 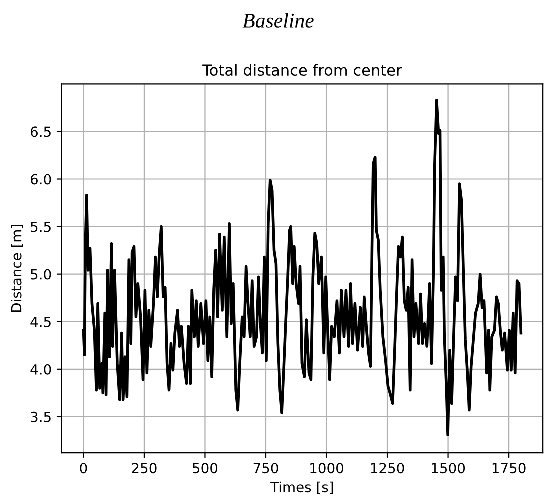 I want to click on x-tick-label: 500, so click(x=205, y=468).